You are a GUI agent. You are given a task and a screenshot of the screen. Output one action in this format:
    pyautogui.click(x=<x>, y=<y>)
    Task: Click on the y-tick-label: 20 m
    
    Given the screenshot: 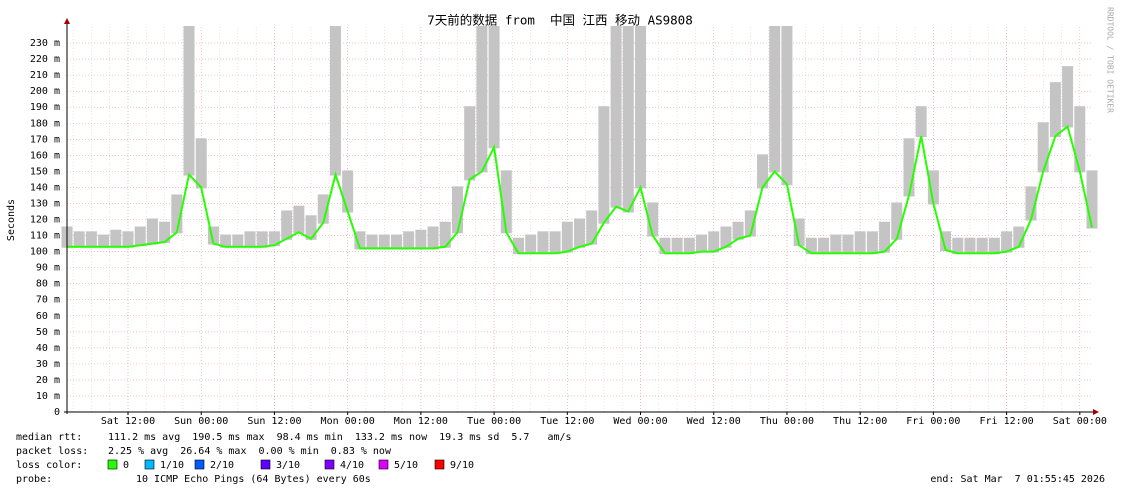 What is the action you would take?
    pyautogui.click(x=48, y=380)
    